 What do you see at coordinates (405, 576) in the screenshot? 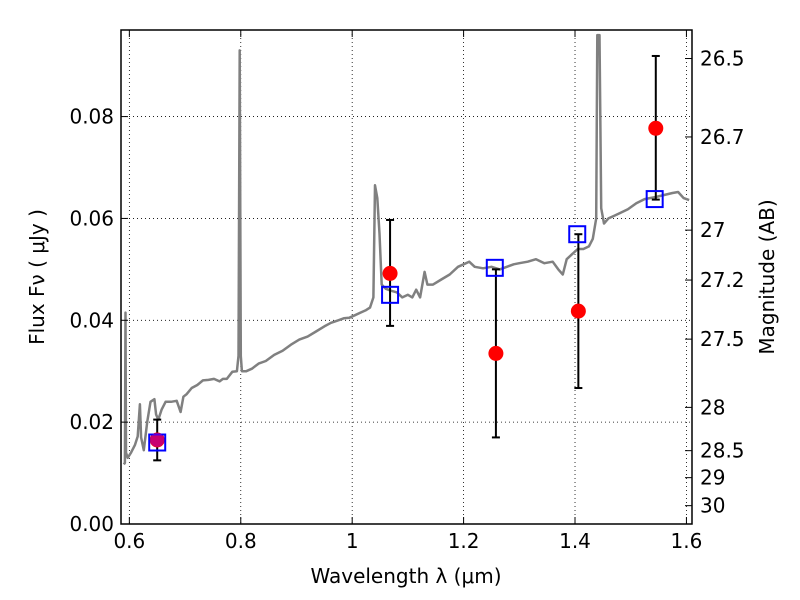
I see `x-axis-label: Wavelength λ (μm)` at bounding box center [405, 576].